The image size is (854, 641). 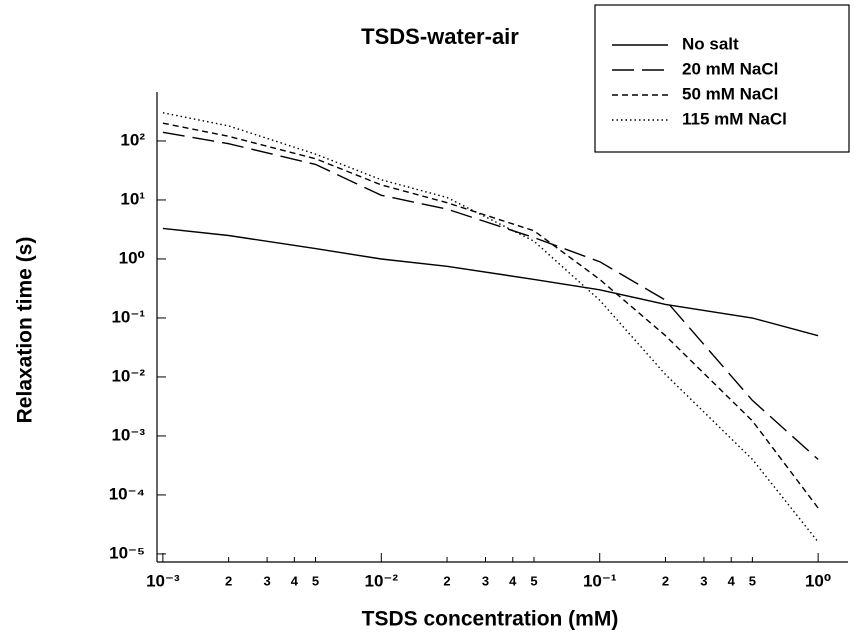 I want to click on series-line, so click(x=490, y=282).